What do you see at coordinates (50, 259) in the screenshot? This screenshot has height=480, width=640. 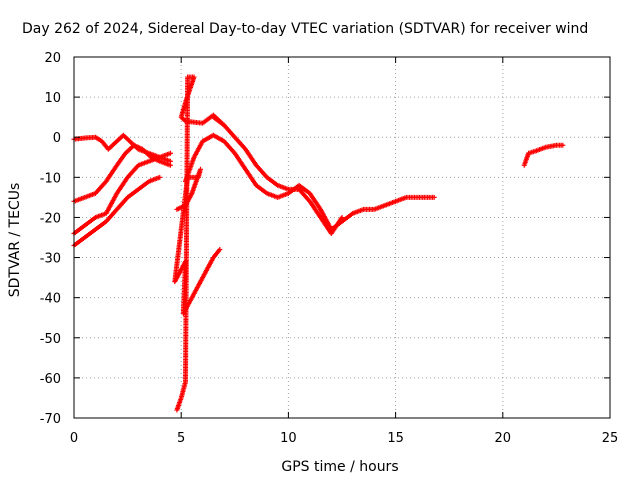 I see `y-tick-label: -30` at bounding box center [50, 259].